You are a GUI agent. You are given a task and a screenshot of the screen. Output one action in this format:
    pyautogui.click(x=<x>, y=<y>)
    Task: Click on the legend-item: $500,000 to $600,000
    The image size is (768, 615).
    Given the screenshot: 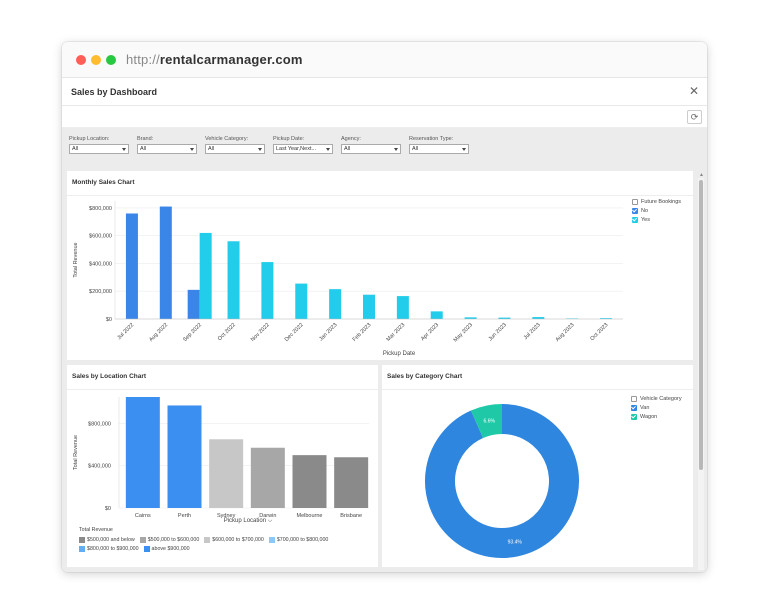 What is the action you would take?
    pyautogui.click(x=169, y=540)
    